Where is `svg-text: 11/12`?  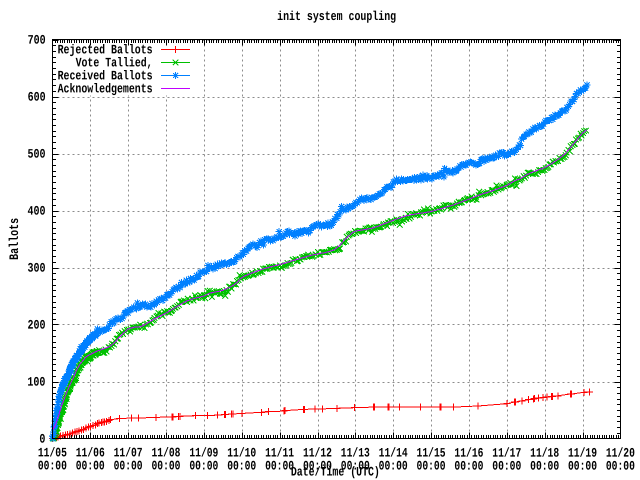
svg-text: 11/12 is located at coordinates (317, 452).